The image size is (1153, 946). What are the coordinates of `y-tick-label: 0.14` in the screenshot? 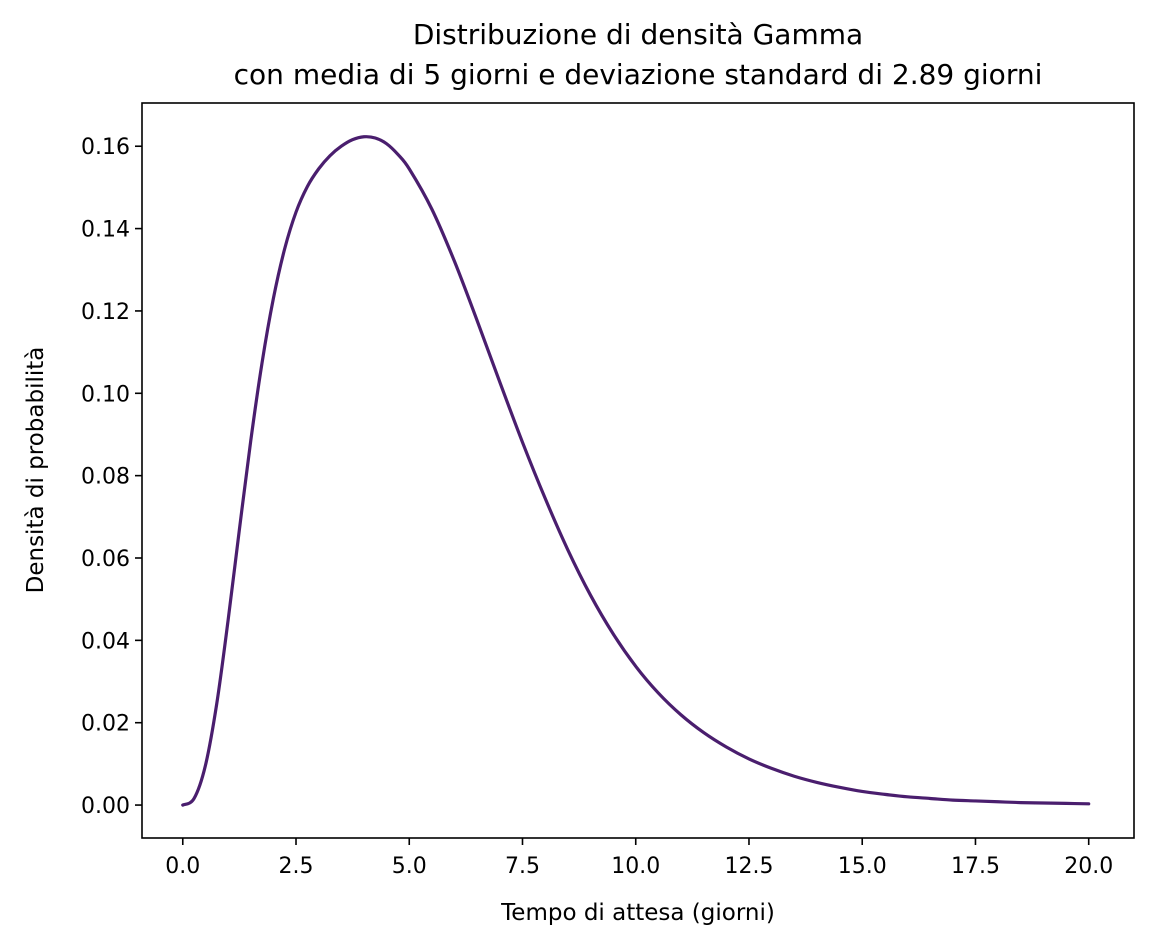 It's located at (105, 230).